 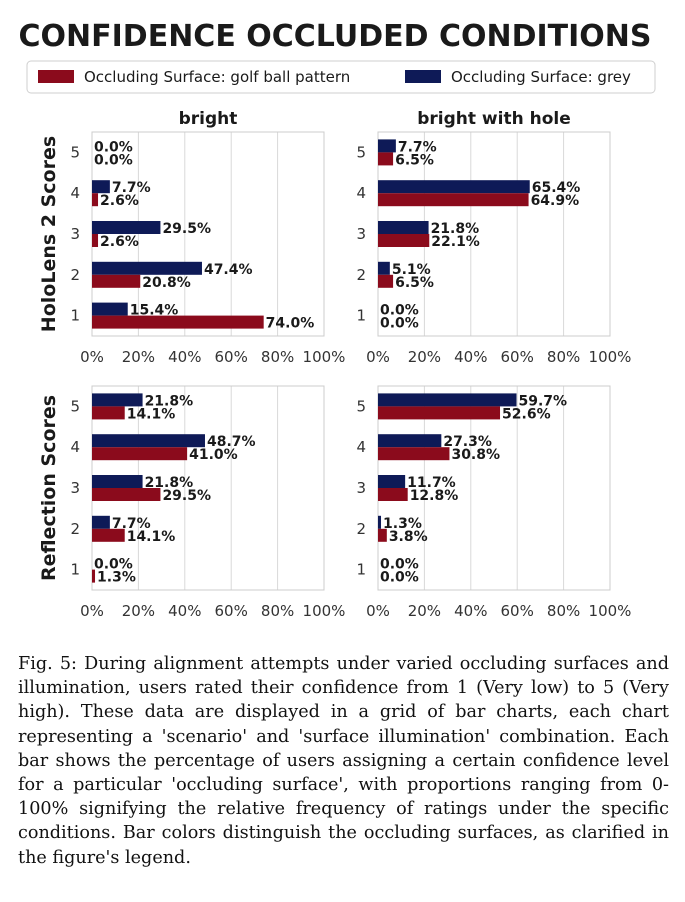 I want to click on data-label: 27.3%, so click(x=467, y=442).